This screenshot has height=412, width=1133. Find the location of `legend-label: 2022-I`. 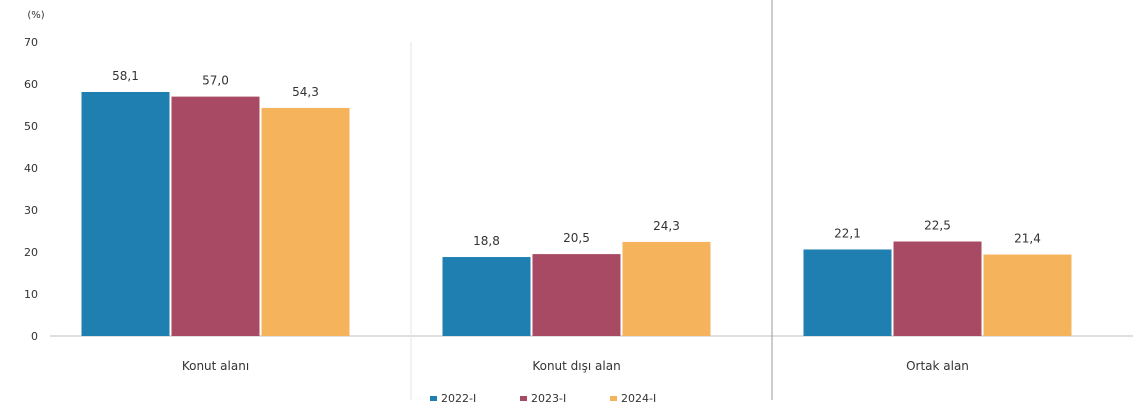

legend-label: 2022-I is located at coordinates (458, 398).